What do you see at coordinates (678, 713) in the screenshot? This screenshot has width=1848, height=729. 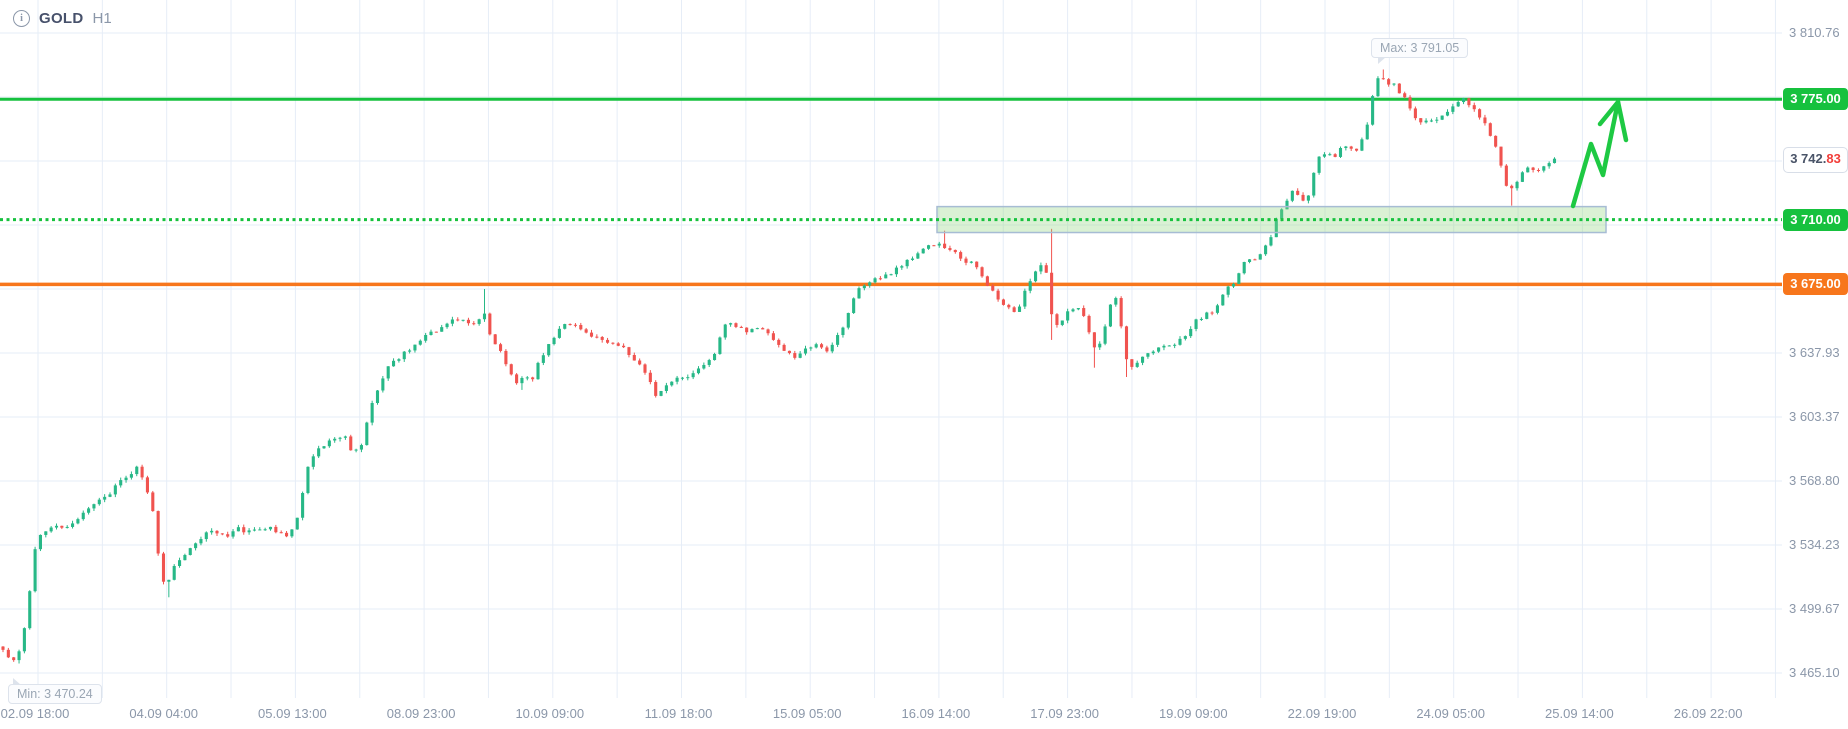 I see `date-tick-label: 11.09 18:00` at bounding box center [678, 713].